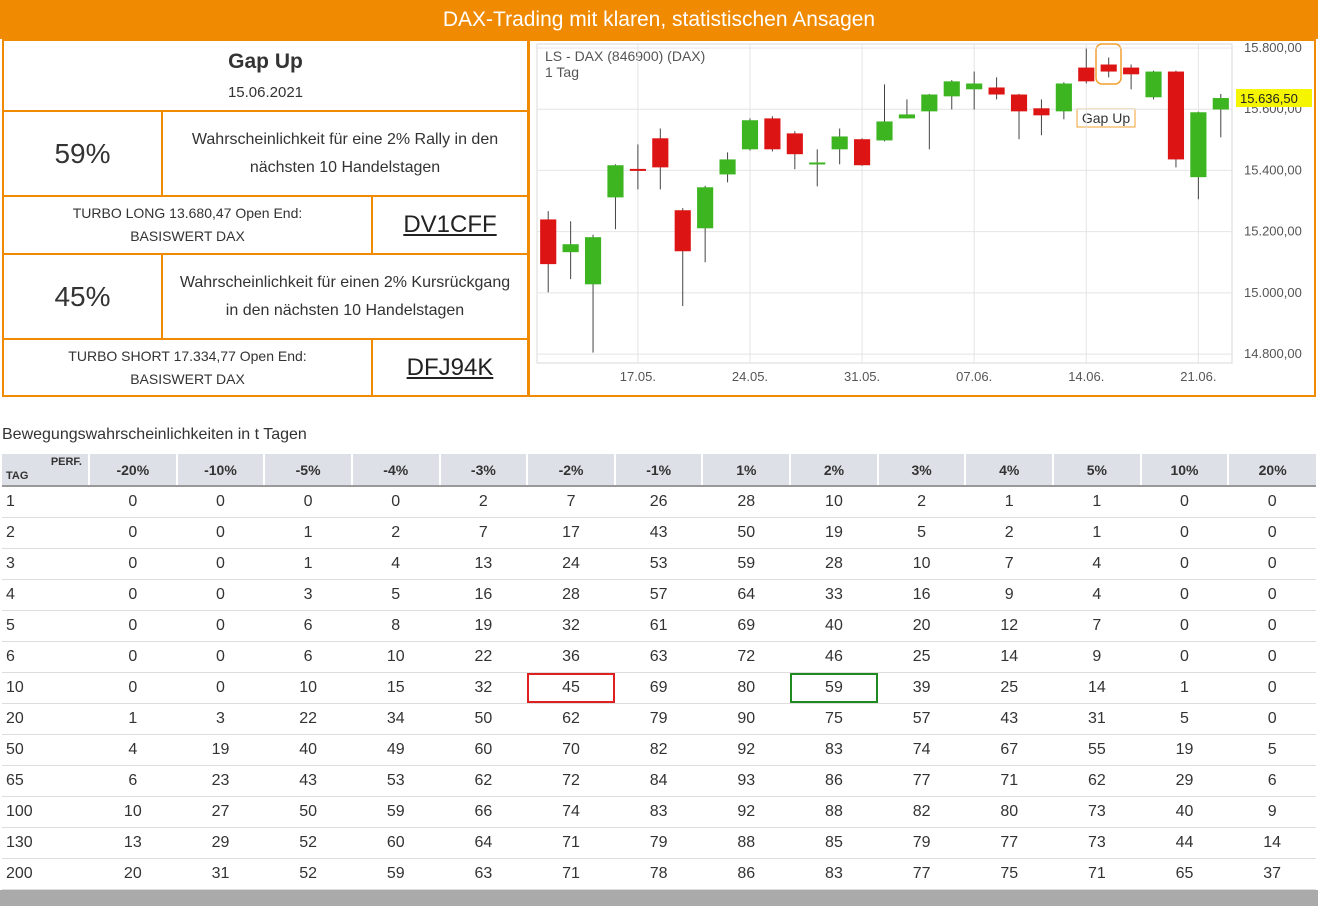 The height and width of the screenshot is (906, 1318). Describe the element at coordinates (1097, 688) in the screenshot. I see `table-cell: 14` at that location.